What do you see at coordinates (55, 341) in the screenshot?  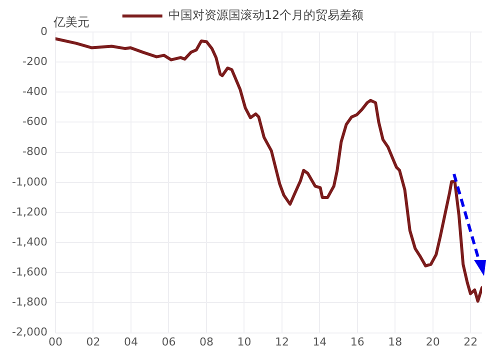 I see `x-tick-label: 00` at bounding box center [55, 341].